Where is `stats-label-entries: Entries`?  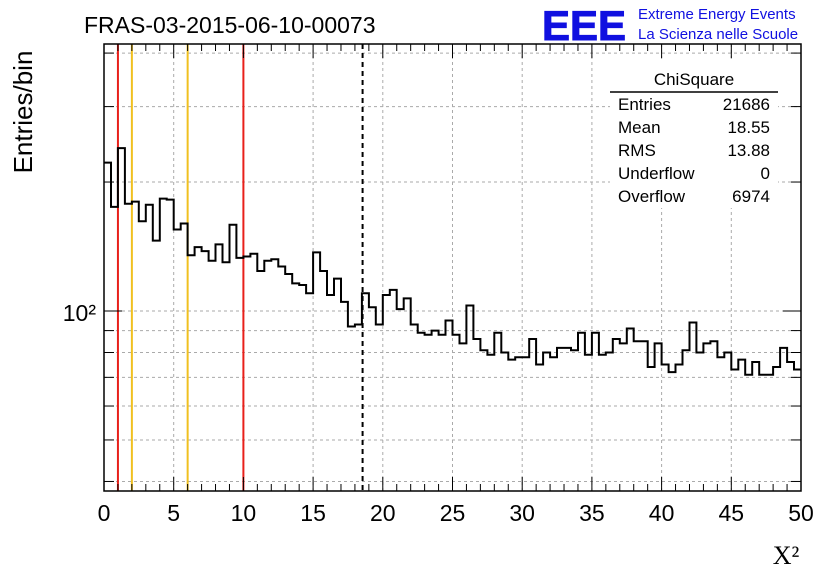
stats-label-entries: Entries is located at coordinates (644, 104).